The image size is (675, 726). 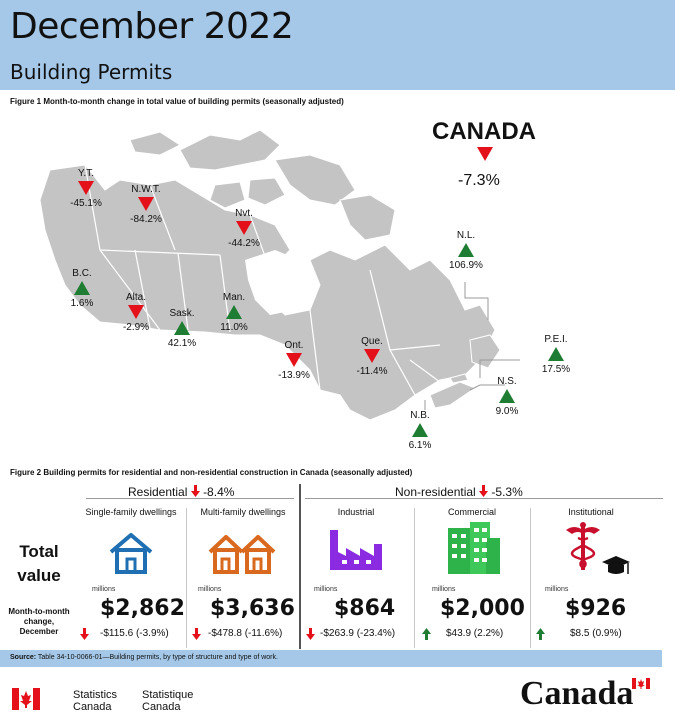 I want to click on month-to-month-label: Month-to-month change, December, so click(x=39, y=621).